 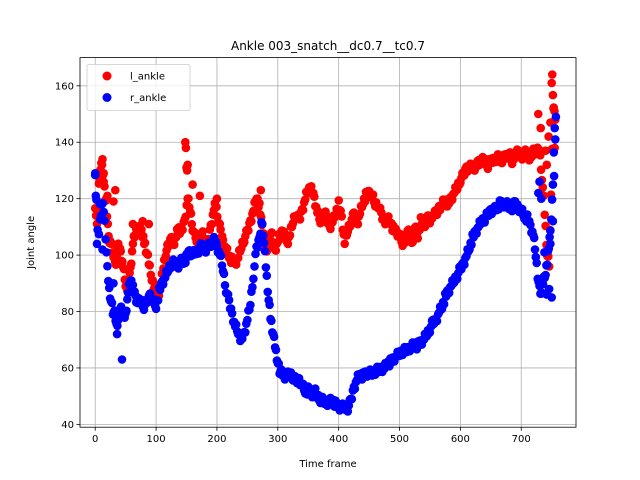 I want to click on x-tick-label: 400, so click(x=338, y=439).